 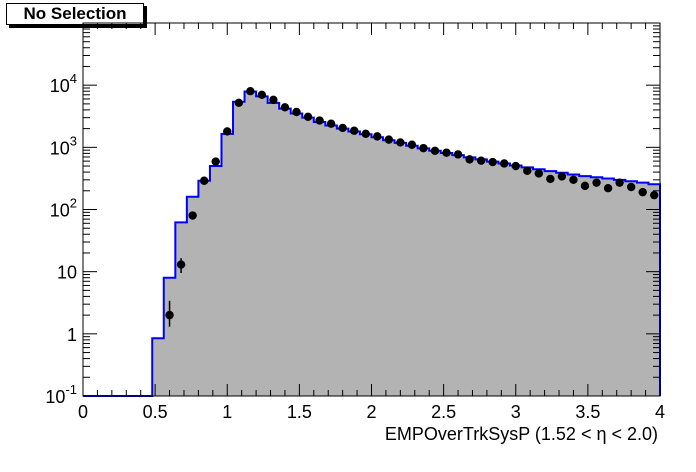 What do you see at coordinates (587, 412) in the screenshot?
I see `x-tick-label: 3.5` at bounding box center [587, 412].